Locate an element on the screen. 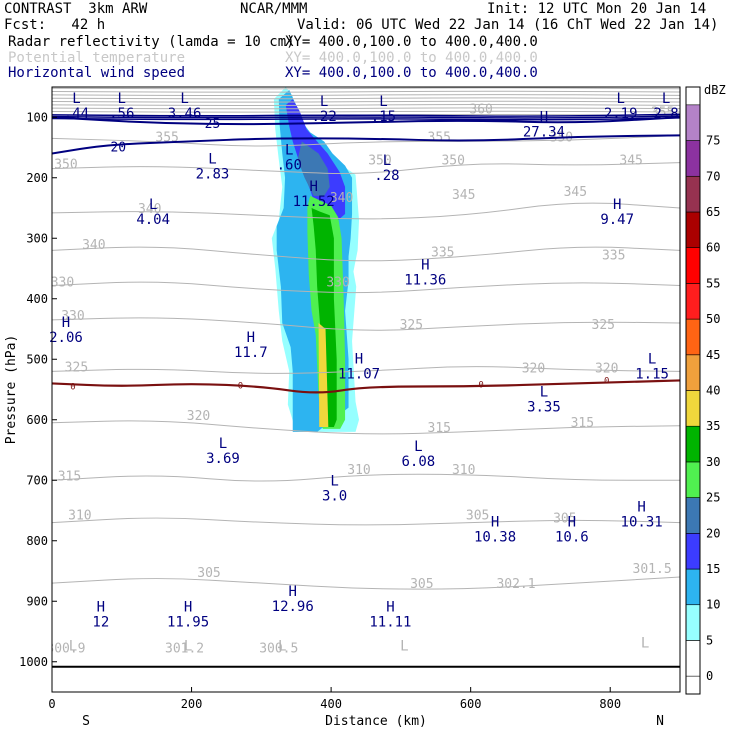 The image size is (740, 740). colorbar-frame is located at coordinates (693, 390).